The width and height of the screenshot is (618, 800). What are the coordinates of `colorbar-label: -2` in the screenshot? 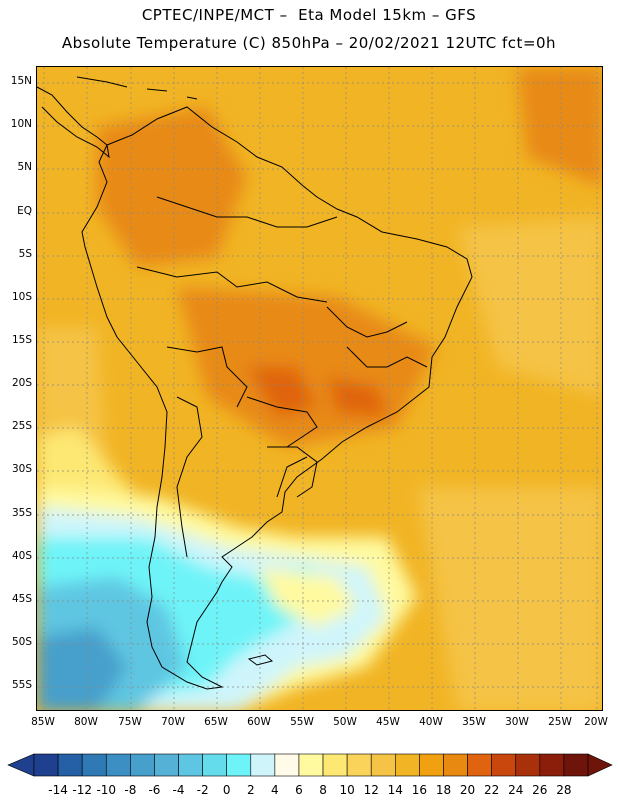 It's located at (203, 790).